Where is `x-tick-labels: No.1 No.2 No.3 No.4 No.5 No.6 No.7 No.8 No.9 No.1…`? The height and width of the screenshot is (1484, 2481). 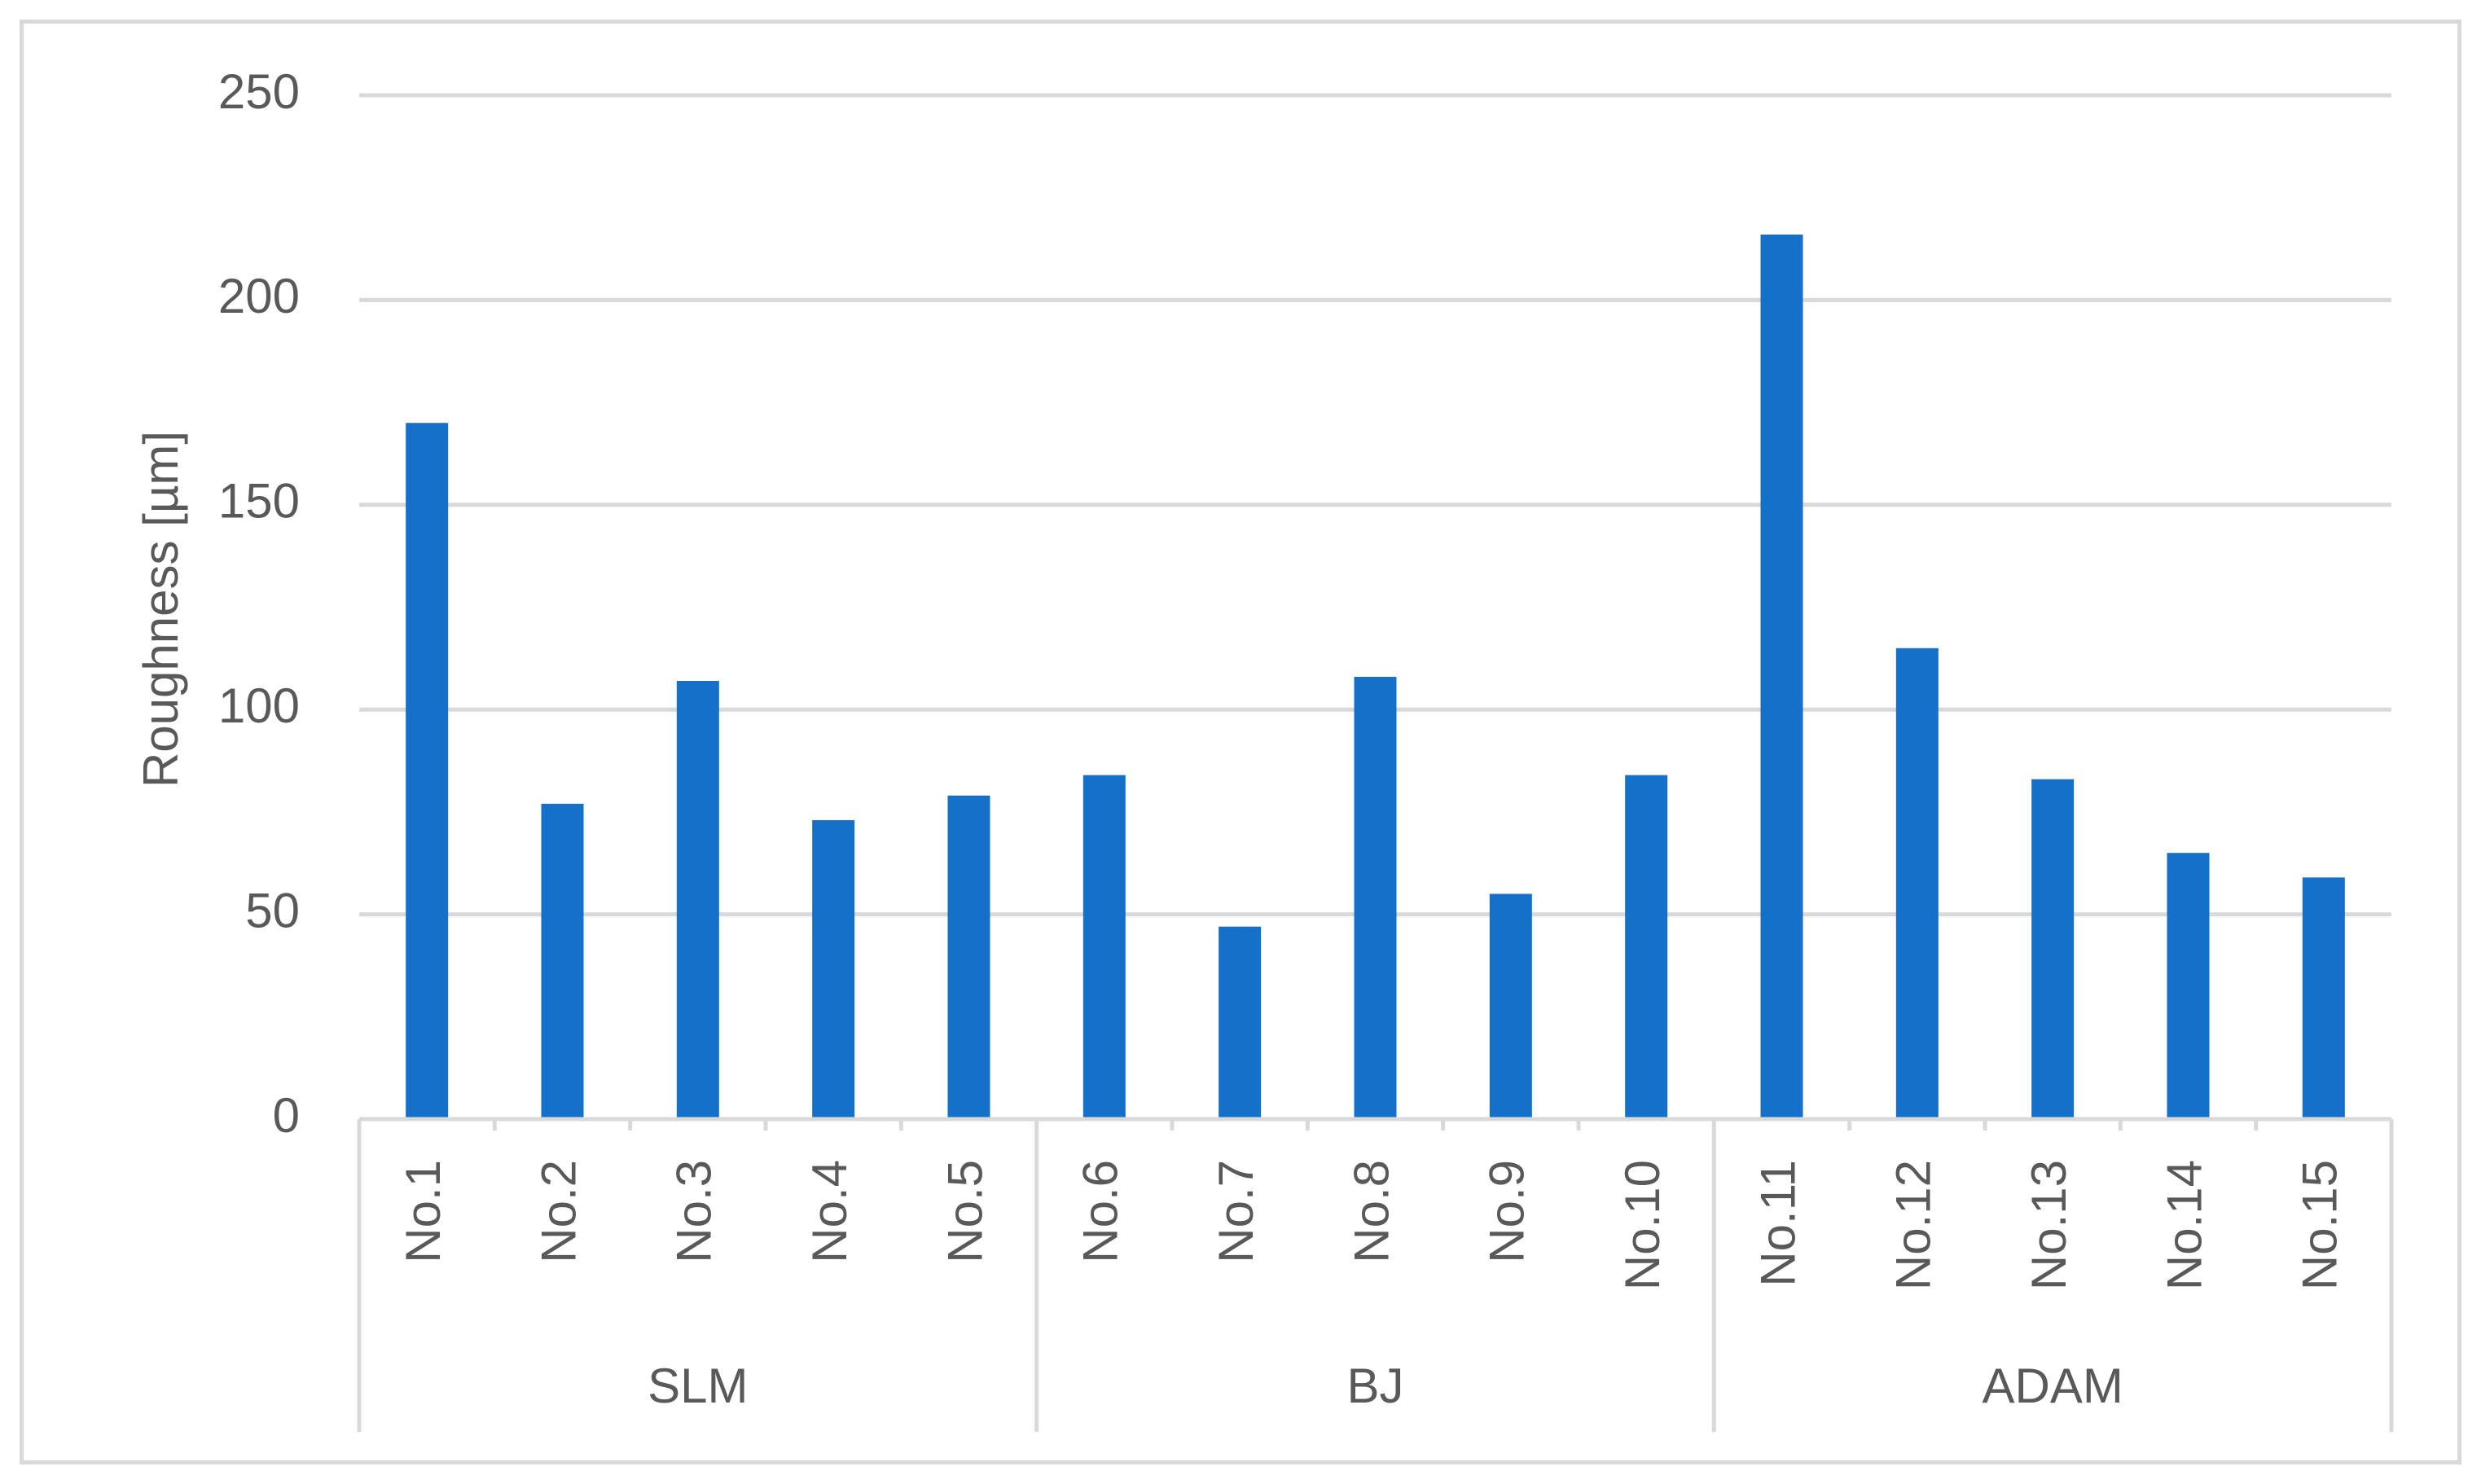
x-tick-labels: No.1 No.2 No.3 No.4 No.5 No.6 No.7 No.8 No.9 No.1… is located at coordinates (1371, 1225).